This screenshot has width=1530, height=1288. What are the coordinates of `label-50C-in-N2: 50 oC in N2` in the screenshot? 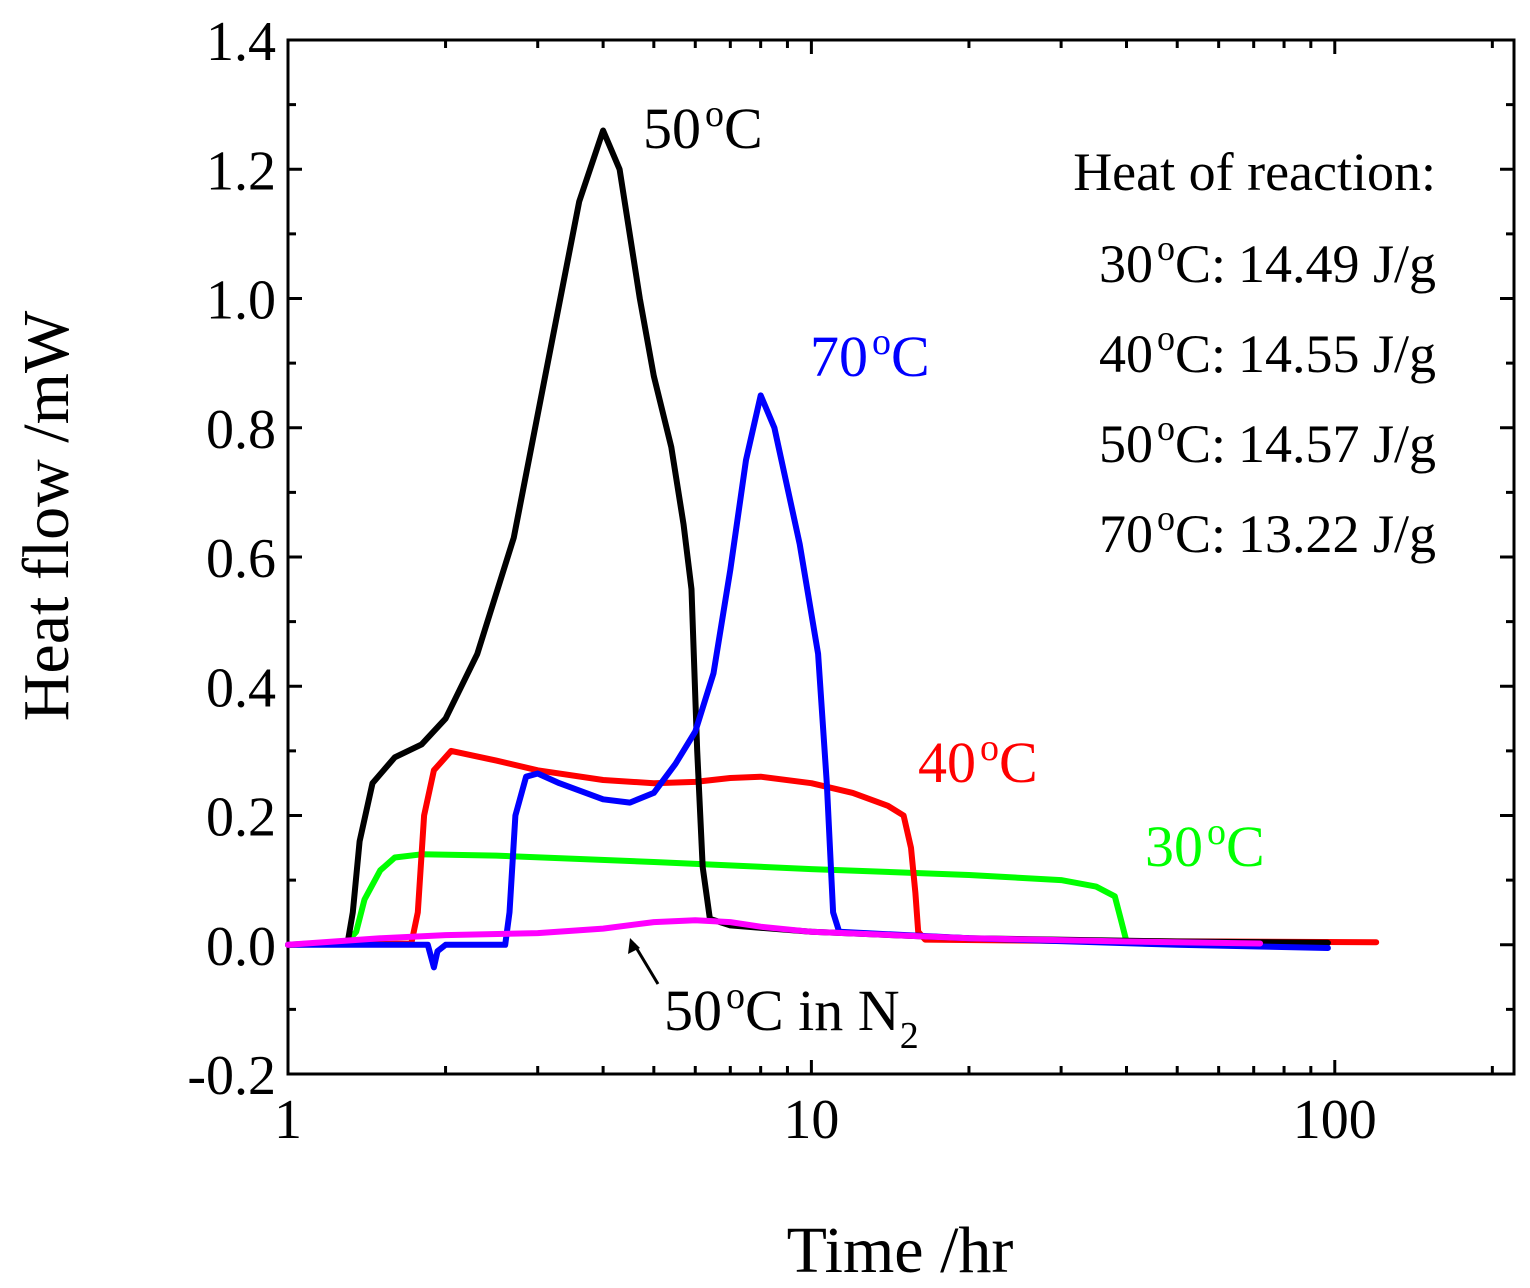 It's located at (791, 1016).